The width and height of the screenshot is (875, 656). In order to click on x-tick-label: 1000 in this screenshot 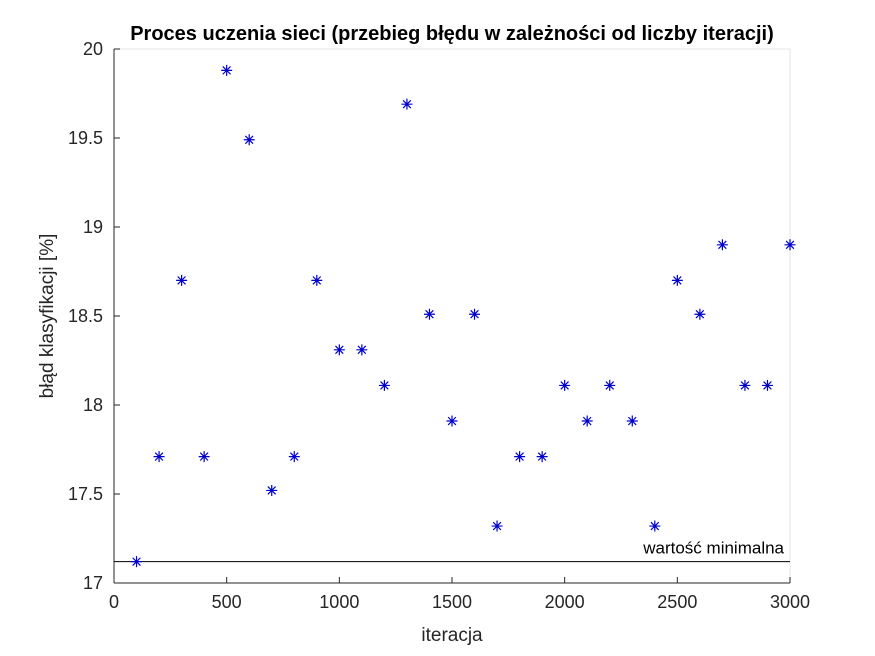, I will do `click(339, 602)`.